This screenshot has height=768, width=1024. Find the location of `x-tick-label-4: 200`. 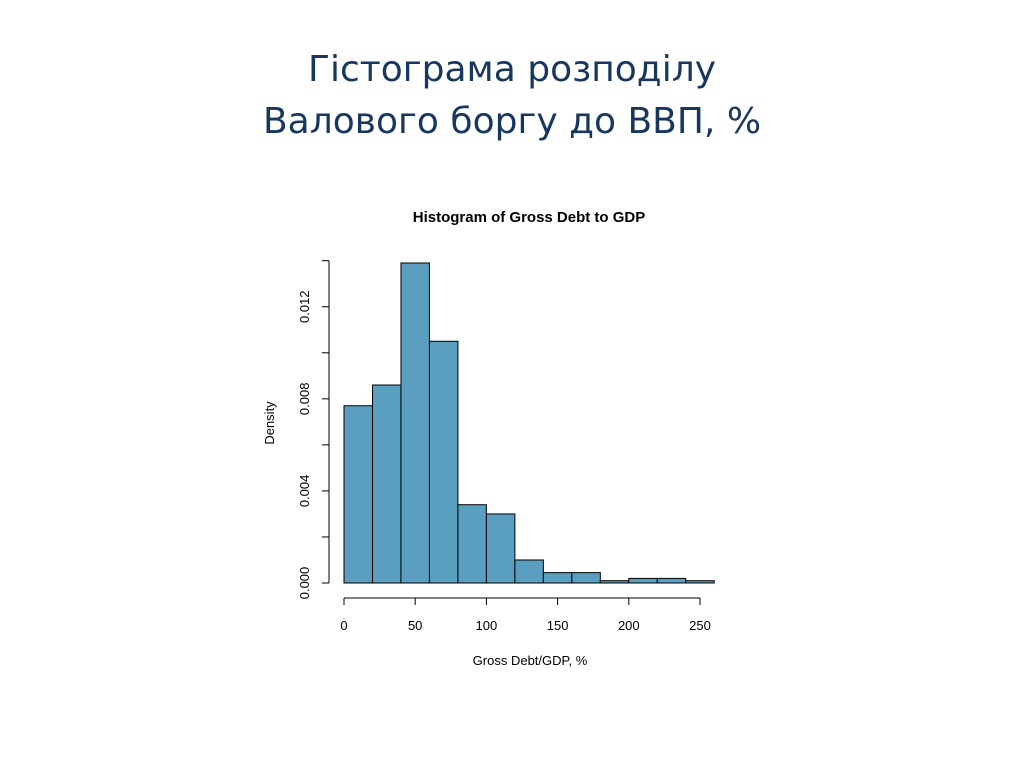

x-tick-label-4: 200 is located at coordinates (629, 625).